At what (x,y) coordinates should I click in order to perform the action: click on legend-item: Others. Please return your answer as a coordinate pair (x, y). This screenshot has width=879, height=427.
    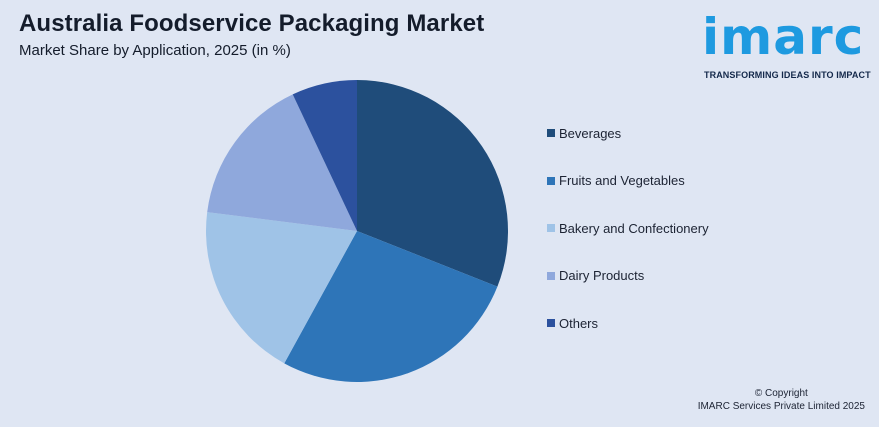
    Looking at the image, I should click on (572, 323).